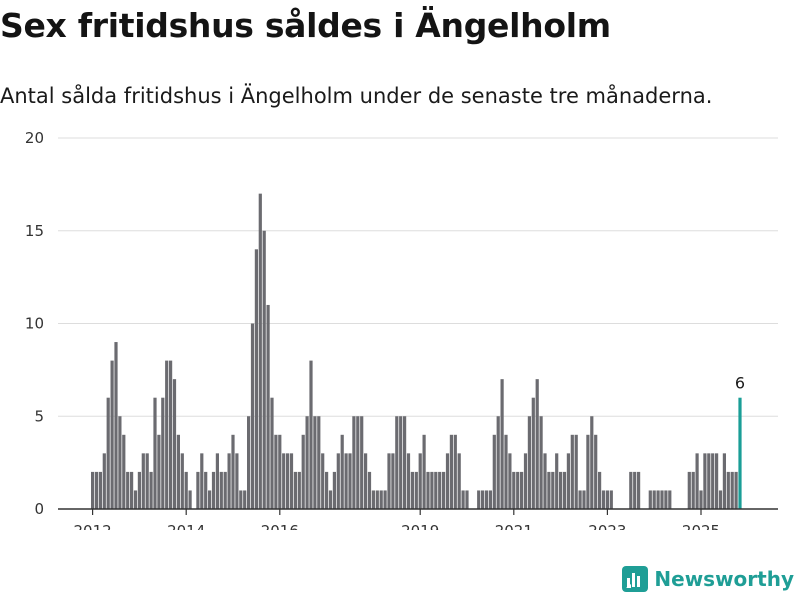 This screenshot has width=800, height=600. Describe the element at coordinates (305, 25) in the screenshot. I see `chart-title: Sex fritidshus såldes i Ängelholm` at that location.